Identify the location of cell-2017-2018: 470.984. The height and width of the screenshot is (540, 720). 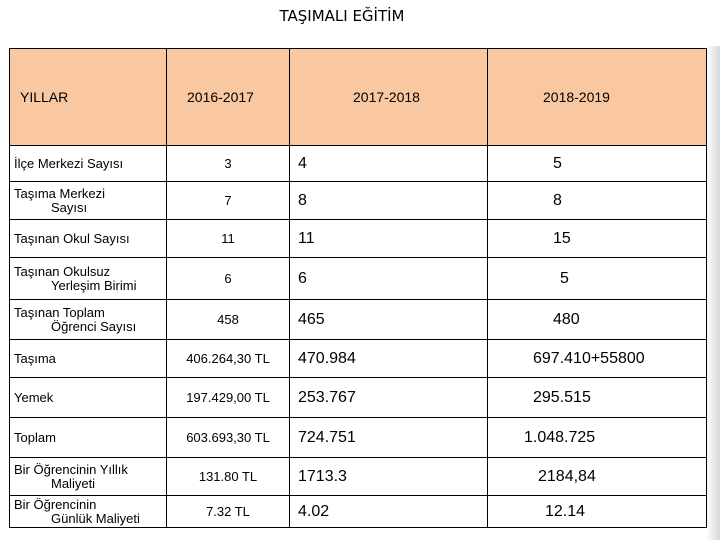
(388, 358).